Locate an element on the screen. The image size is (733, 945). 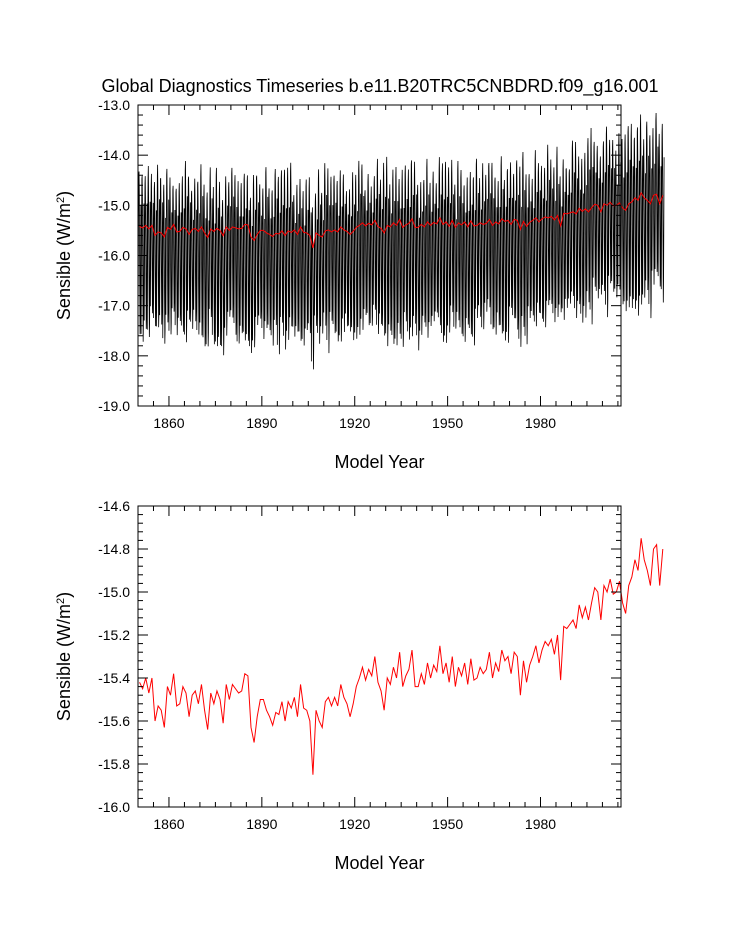
top-x-tick-label: 1920 is located at coordinates (354, 423).